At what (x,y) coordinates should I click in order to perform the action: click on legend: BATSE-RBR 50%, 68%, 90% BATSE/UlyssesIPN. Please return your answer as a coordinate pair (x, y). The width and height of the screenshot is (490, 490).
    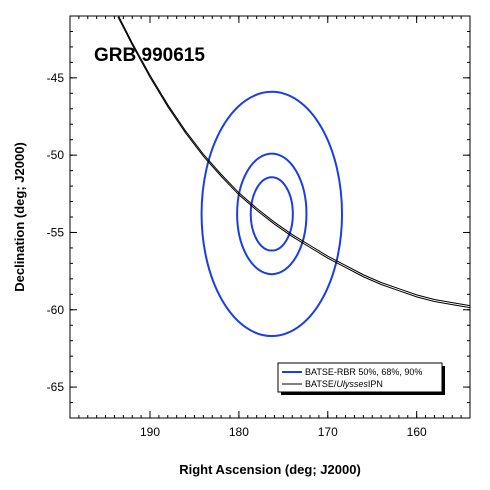
    Looking at the image, I should click on (361, 378).